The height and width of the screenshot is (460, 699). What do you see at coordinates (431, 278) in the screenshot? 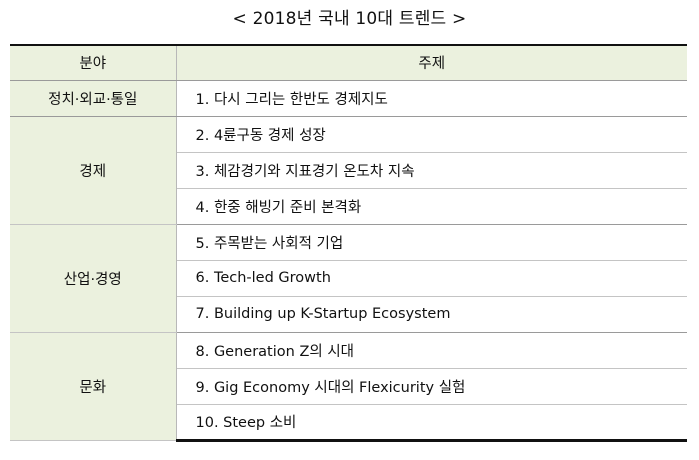
I see `topic-cell: 6. Tech-led Growth` at bounding box center [431, 278].